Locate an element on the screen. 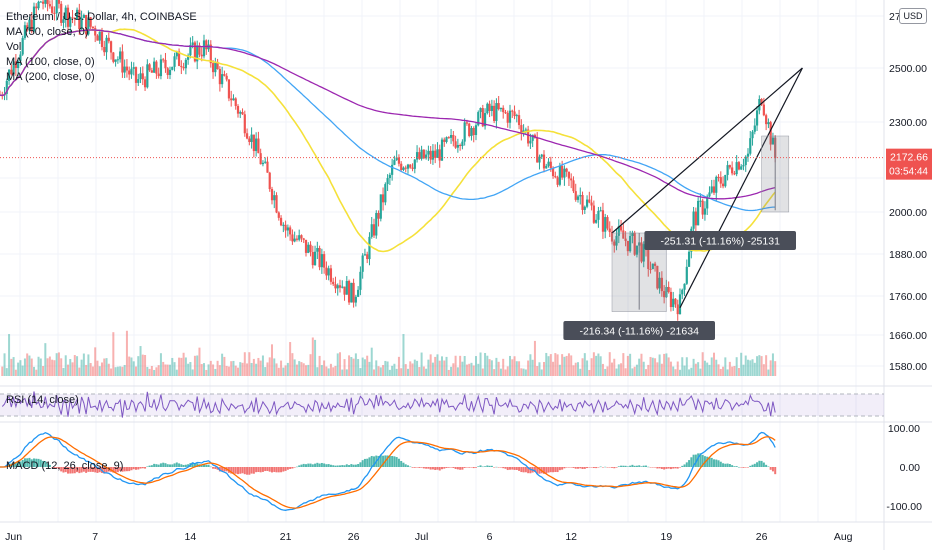  legend-ma50: MA (50, close, 0) is located at coordinates (47, 32).